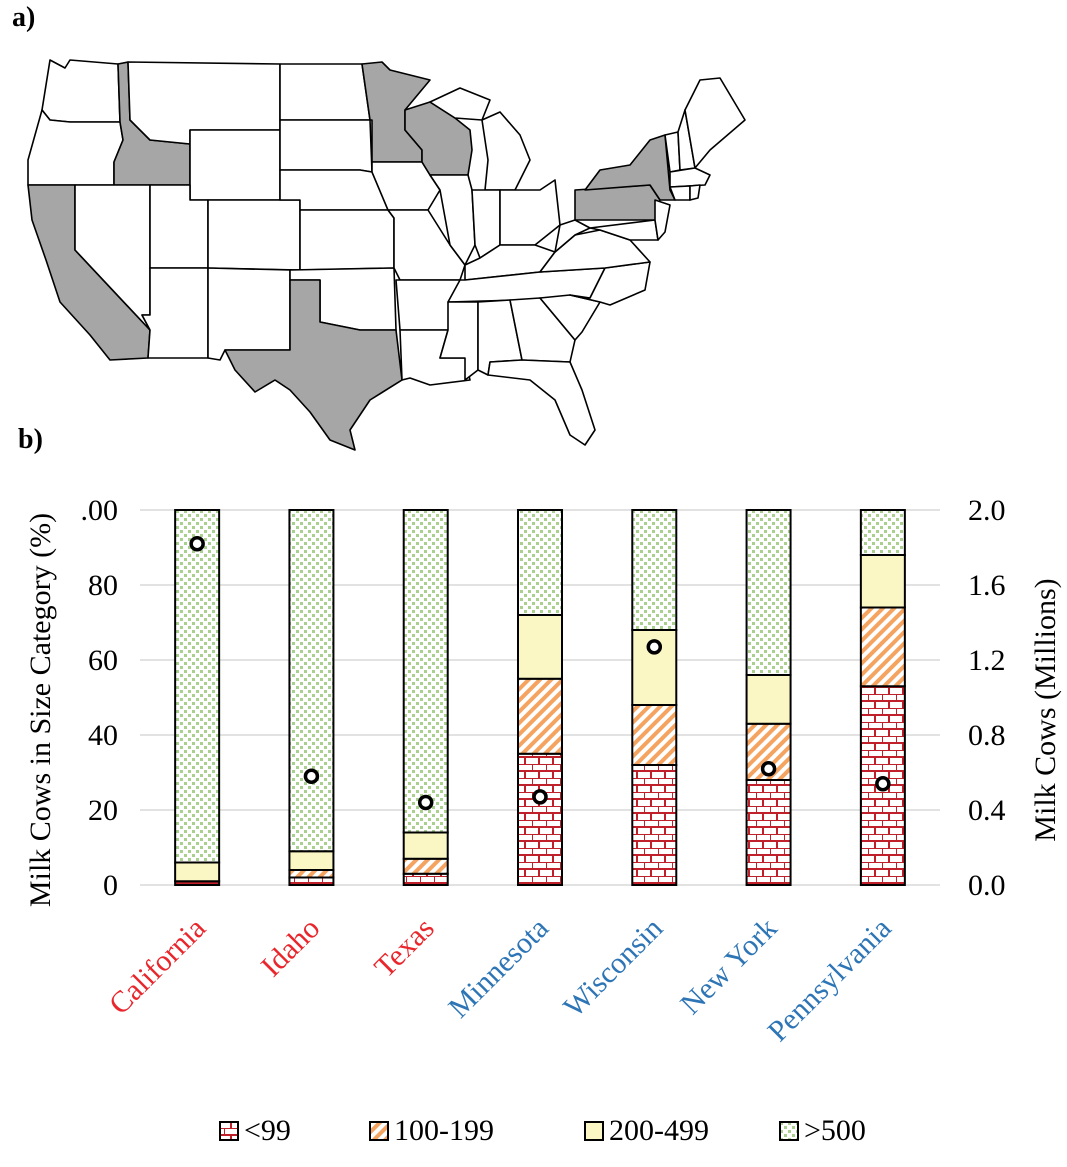 This screenshot has height=1167, width=1067. I want to click on map-state-michigan, so click(506, 151).